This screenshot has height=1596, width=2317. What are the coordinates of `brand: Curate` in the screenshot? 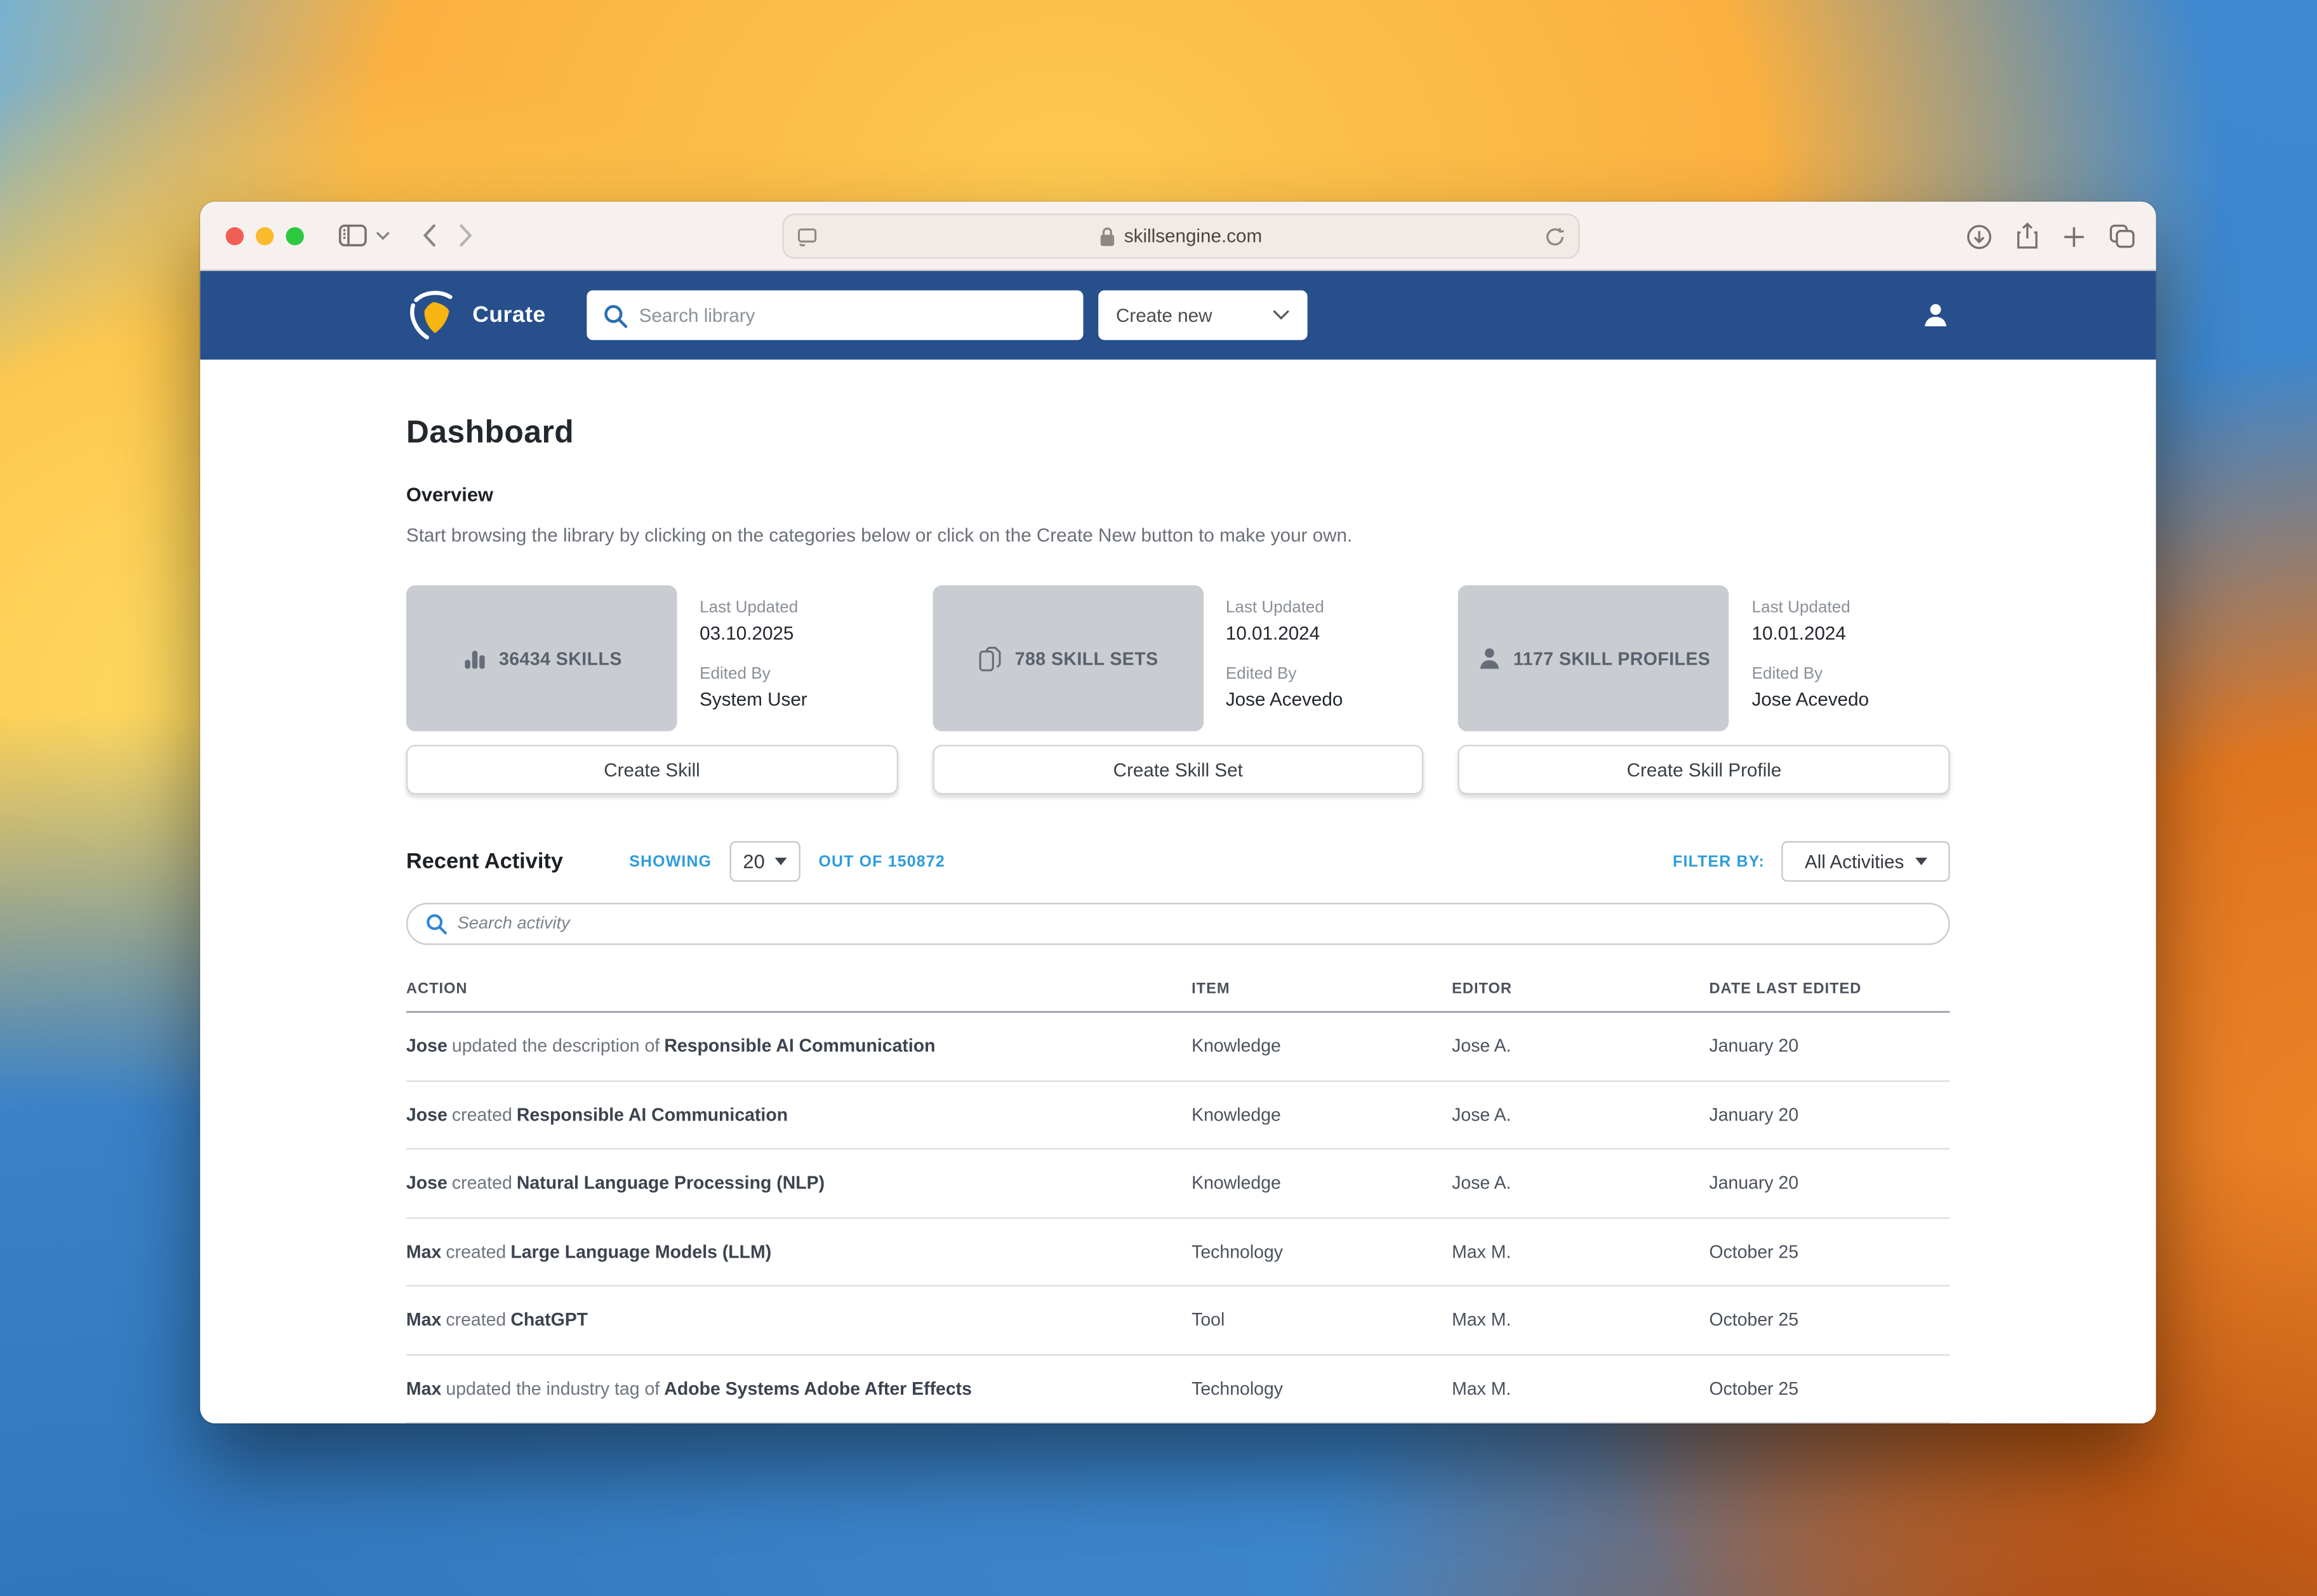 It's located at (476, 315).